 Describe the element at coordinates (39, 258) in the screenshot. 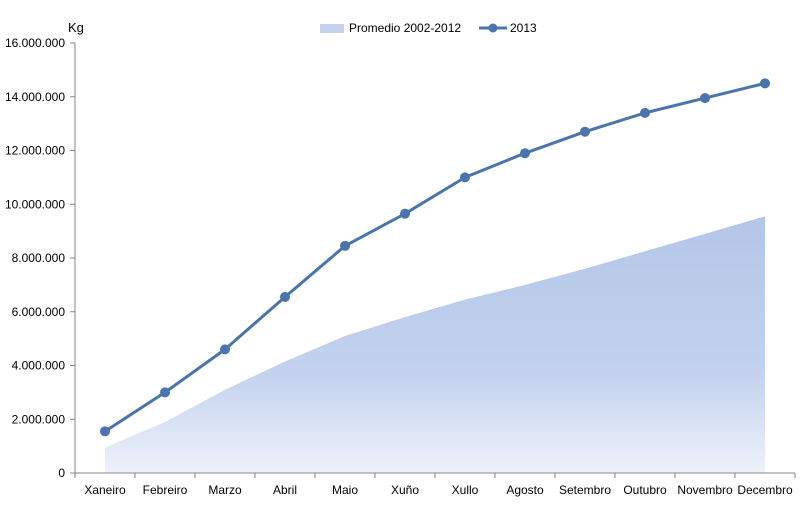

I see `y-tick-label: 8.000.000` at that location.